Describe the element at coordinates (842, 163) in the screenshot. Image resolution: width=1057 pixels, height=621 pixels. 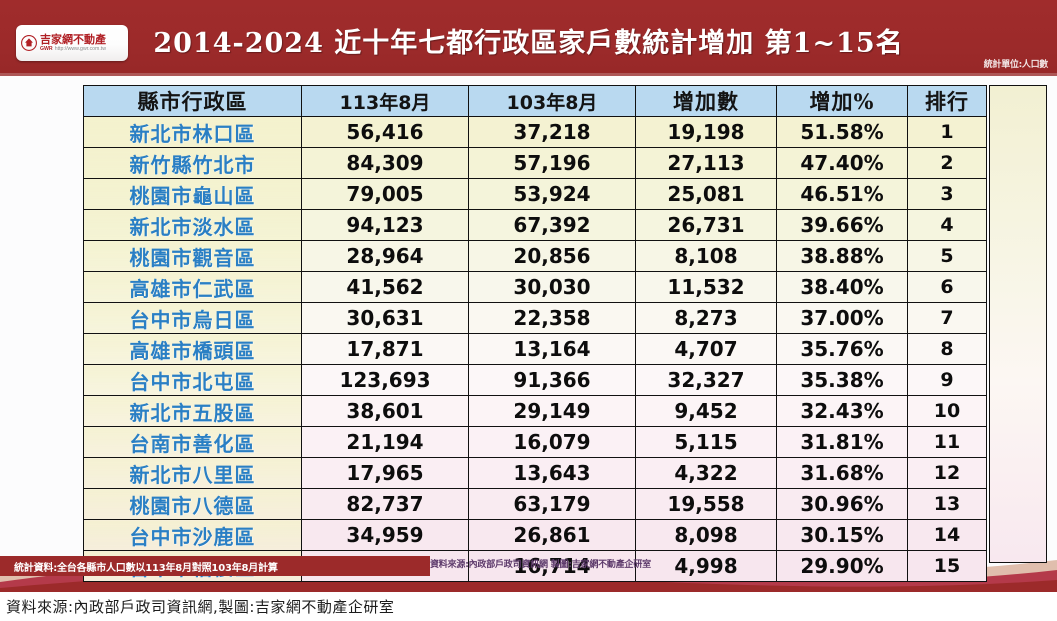
I see `cell-increase-pct: 47.40%` at that location.